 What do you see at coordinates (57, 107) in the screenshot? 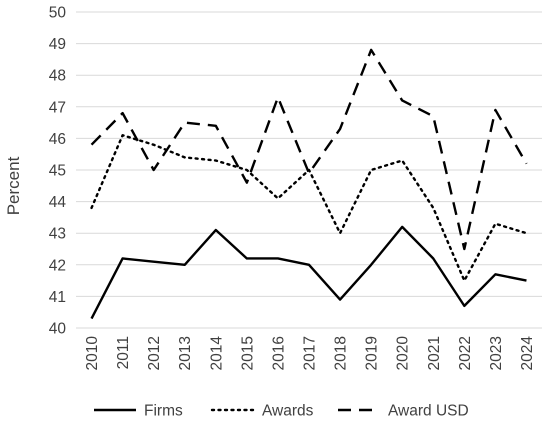
I see `y-tick-label: 47` at bounding box center [57, 107].